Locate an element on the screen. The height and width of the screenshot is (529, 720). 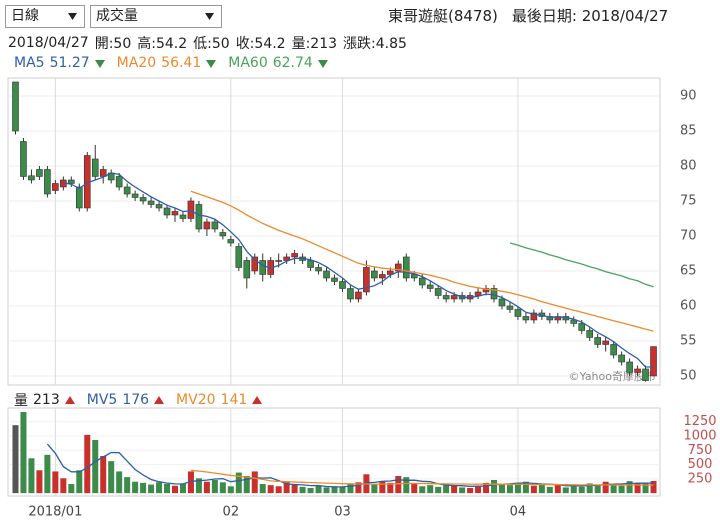
legend-entry: MA20 56.41 is located at coordinates (167, 63).